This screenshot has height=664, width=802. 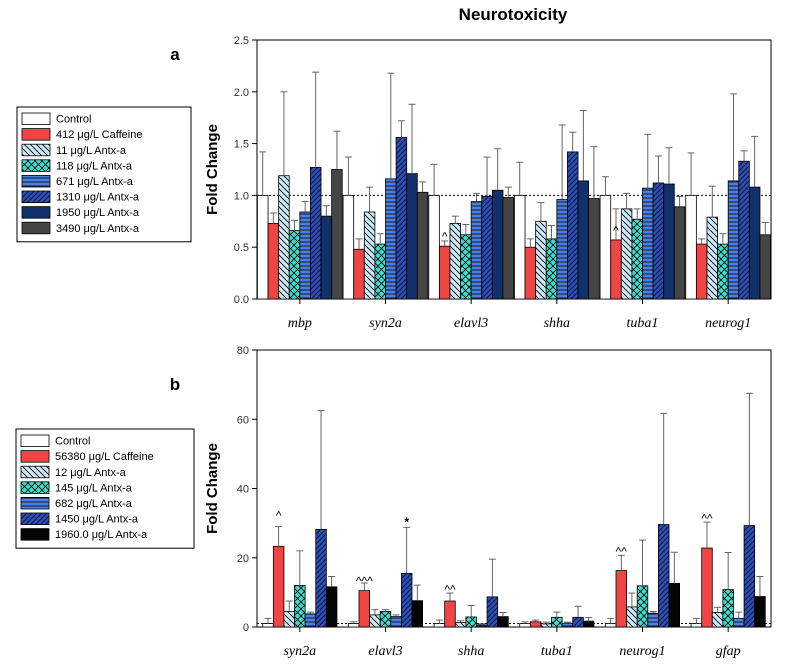 I want to click on bar-neurog1-682-g-l-antx-a, so click(x=653, y=620).